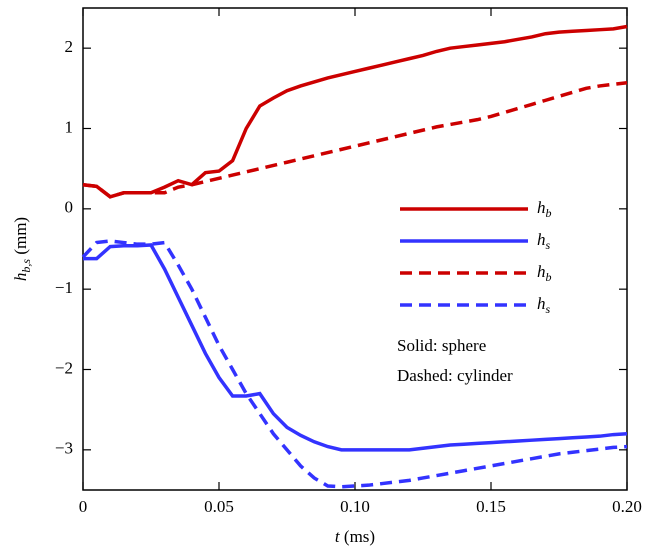 The width and height of the screenshot is (645, 551). I want to click on y-tick-label: −1, so click(64, 287).